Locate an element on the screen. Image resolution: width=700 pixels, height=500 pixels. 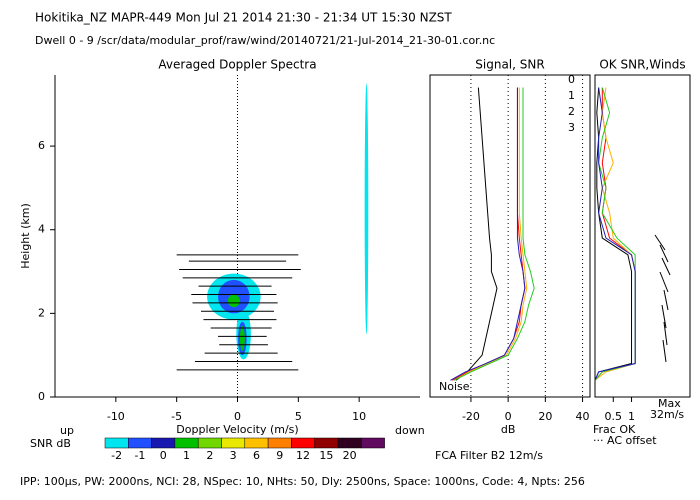
x-axis-label: Doppler Velocity (m/s) is located at coordinates (237, 429).